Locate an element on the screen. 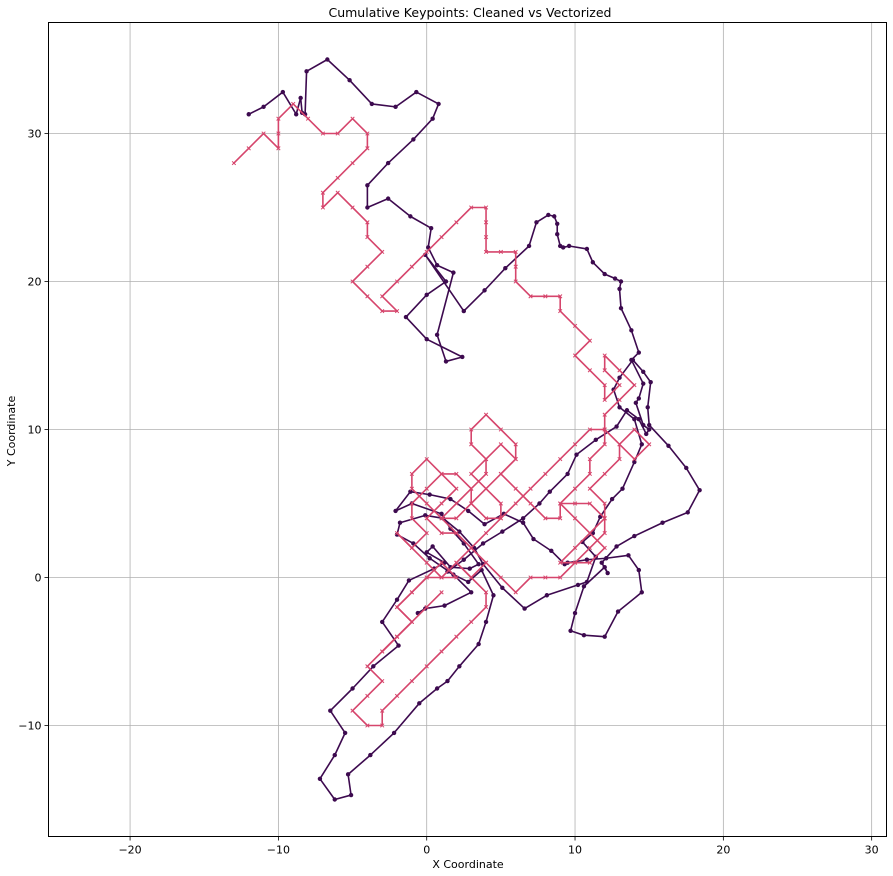 Image resolution: width=893 pixels, height=876 pixels. y-tick-label: 0 is located at coordinates (38, 578).